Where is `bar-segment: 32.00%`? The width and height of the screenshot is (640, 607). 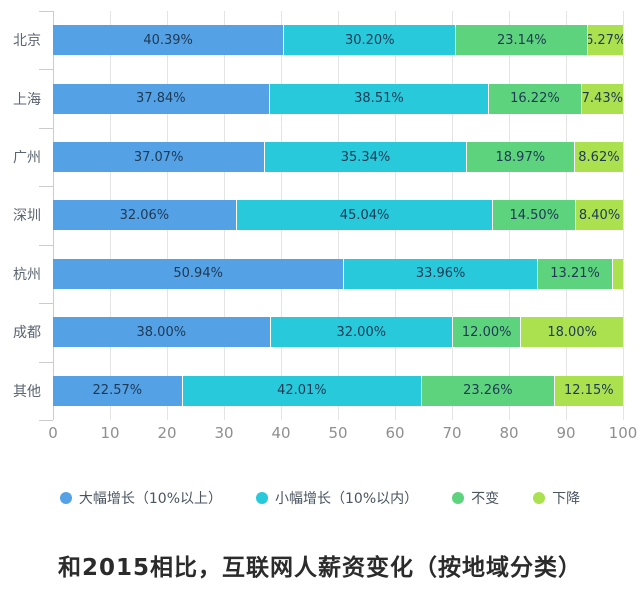
bar-segment: 32.00% is located at coordinates (360, 332).